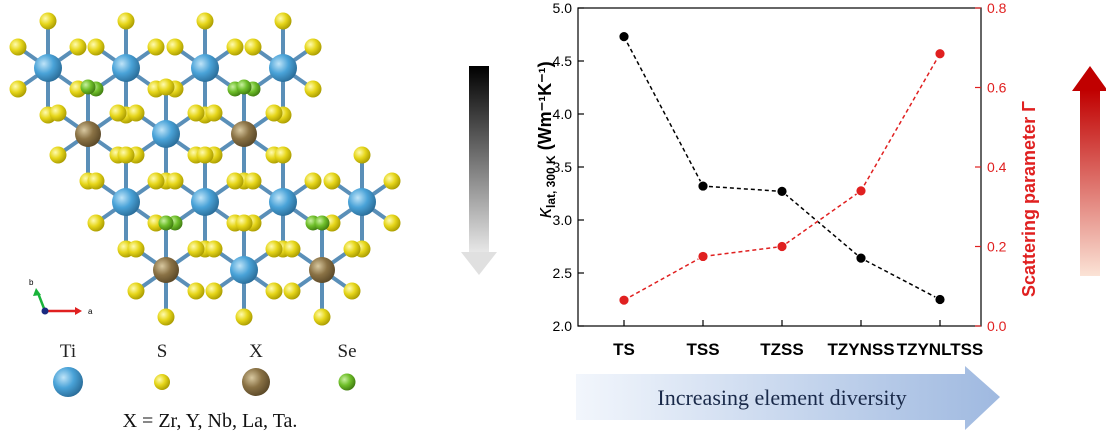  Describe the element at coordinates (997, 8) in the screenshot. I see `right-tick-label: 0.8` at that location.